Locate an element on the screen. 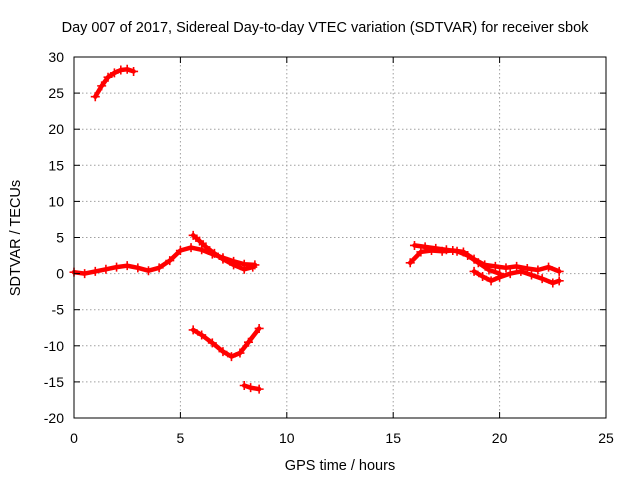 The image size is (640, 480). series-arc-negative-v is located at coordinates (226, 342).